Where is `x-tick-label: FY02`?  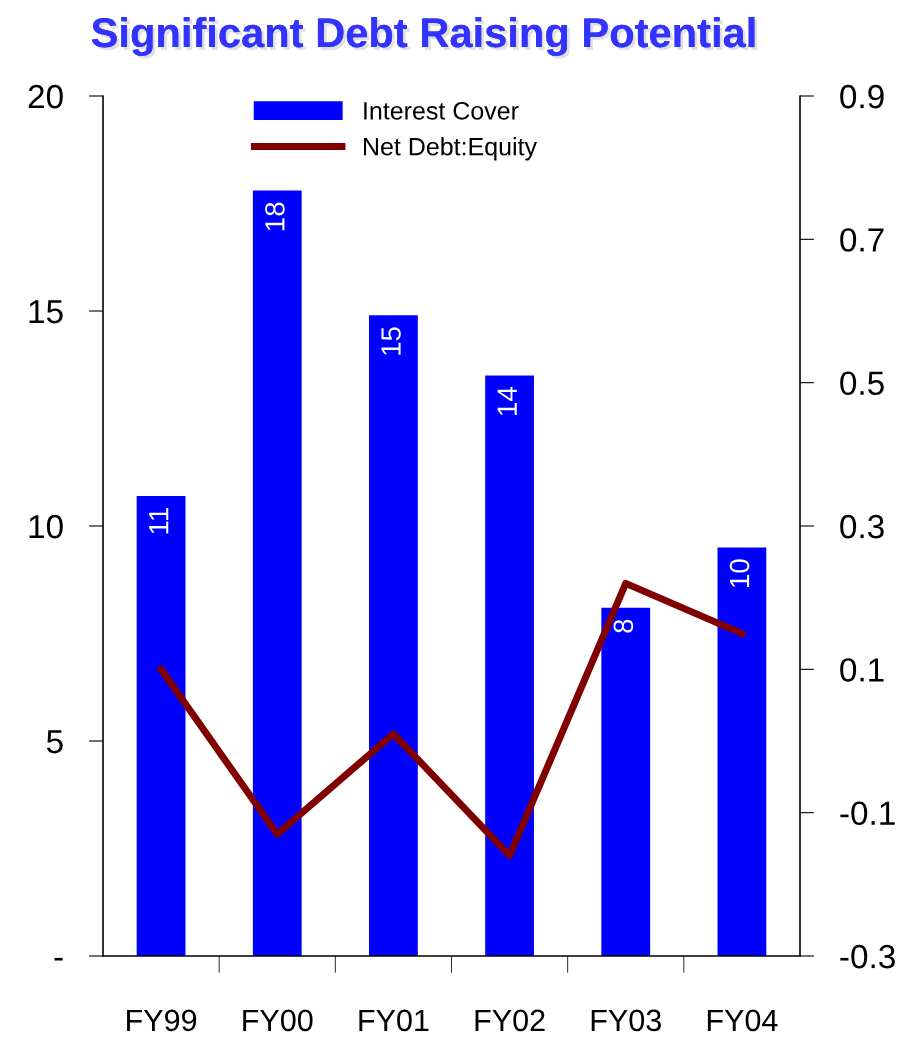
x-tick-label: FY02 is located at coordinates (510, 1020).